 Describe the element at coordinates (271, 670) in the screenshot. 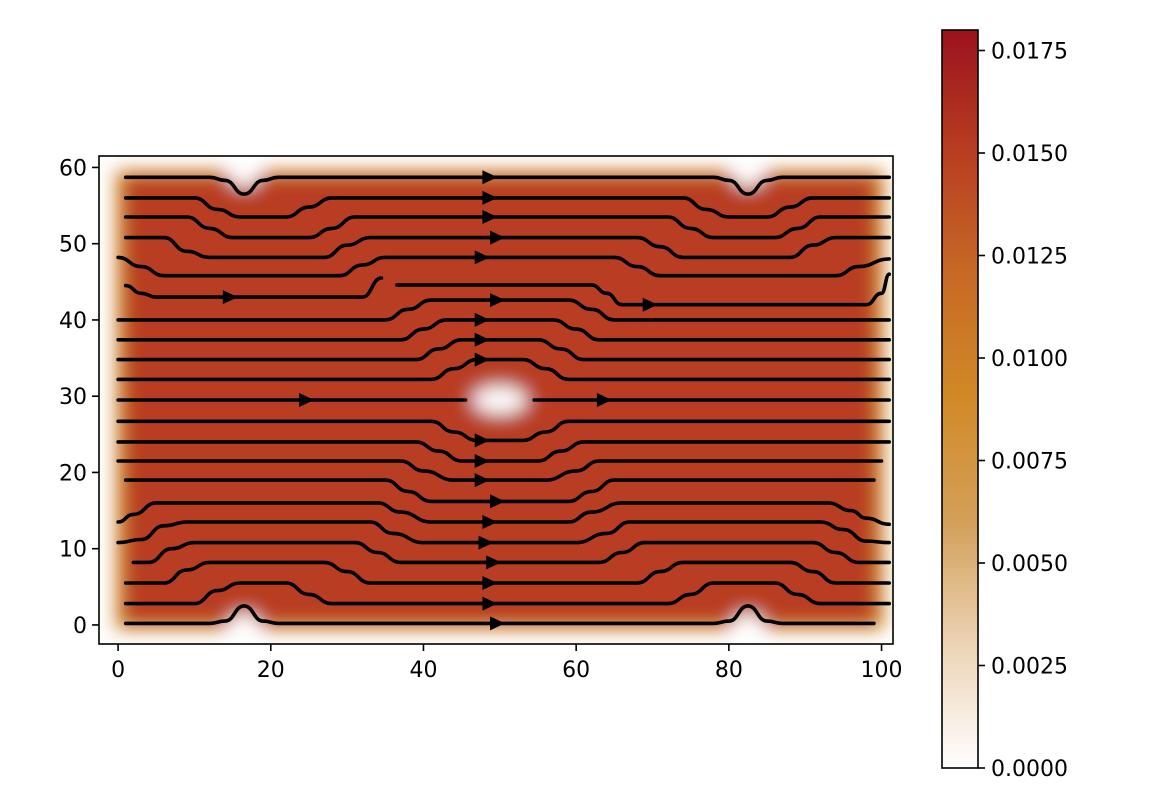

I see `x-tick-label: 20` at that location.